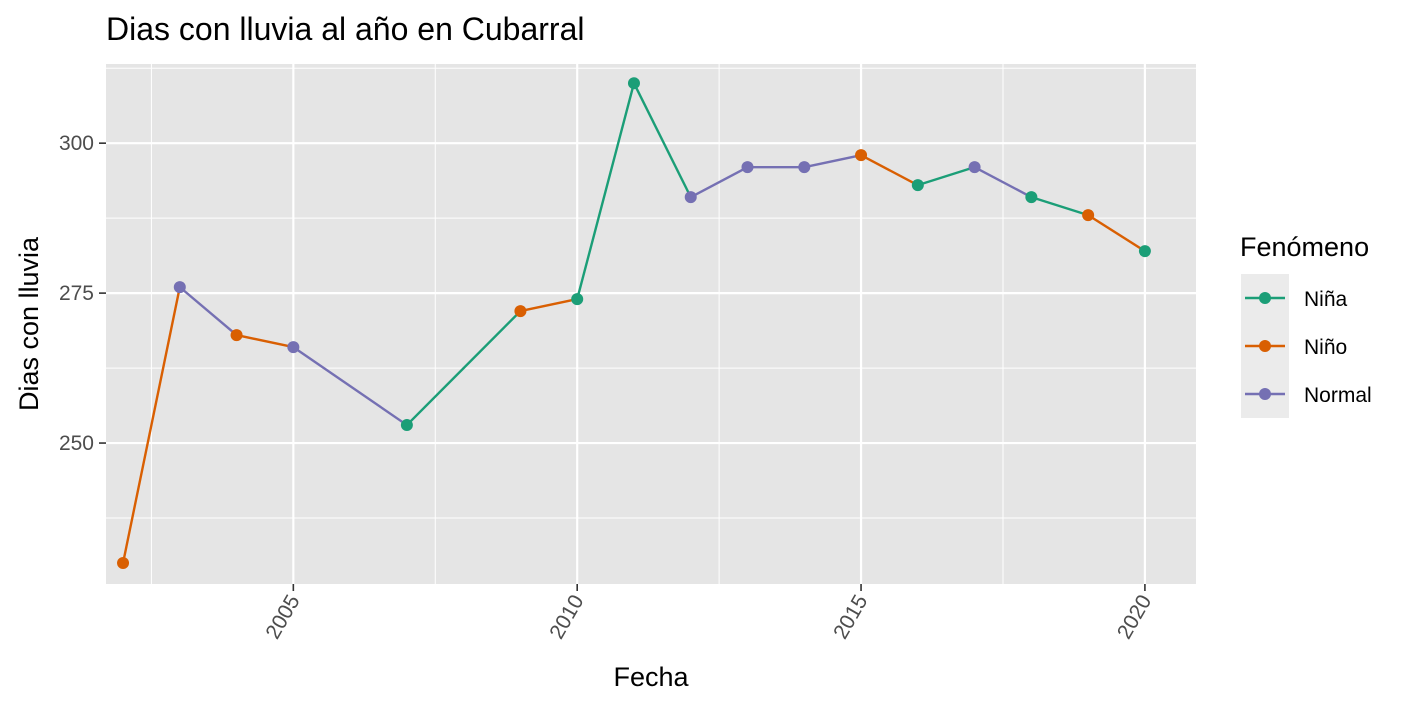  Describe the element at coordinates (1338, 395) in the screenshot. I see `legend-label: Normal` at that location.